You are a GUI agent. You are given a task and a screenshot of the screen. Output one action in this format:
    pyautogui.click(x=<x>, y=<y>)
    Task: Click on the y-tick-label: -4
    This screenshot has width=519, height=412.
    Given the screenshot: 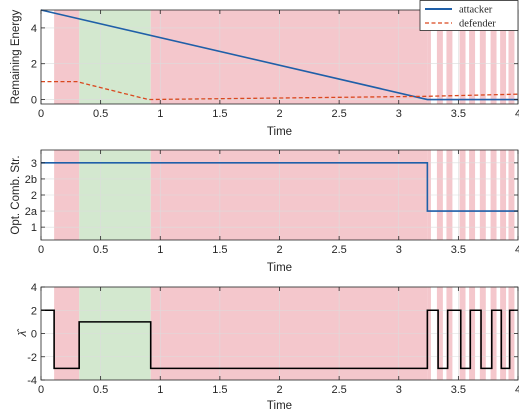 What is the action you would take?
    pyautogui.click(x=32, y=381)
    